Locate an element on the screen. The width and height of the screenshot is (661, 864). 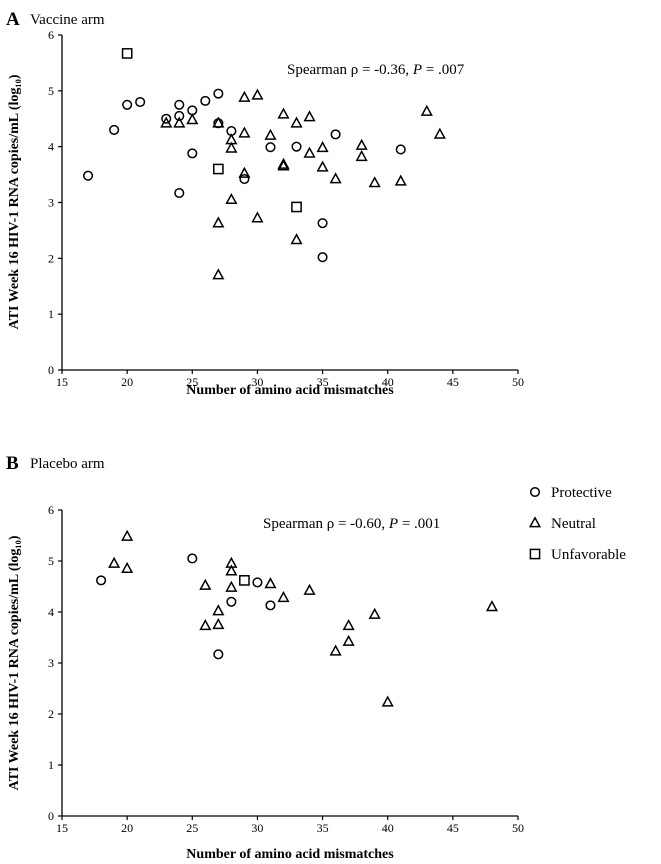
panel-b-y-tick-label-4: 4 is located at coordinates (51, 612).